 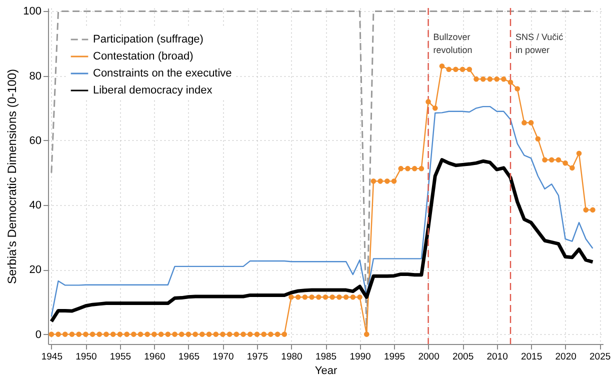 I want to click on legend-label: Participation (suffrage), so click(x=148, y=40).